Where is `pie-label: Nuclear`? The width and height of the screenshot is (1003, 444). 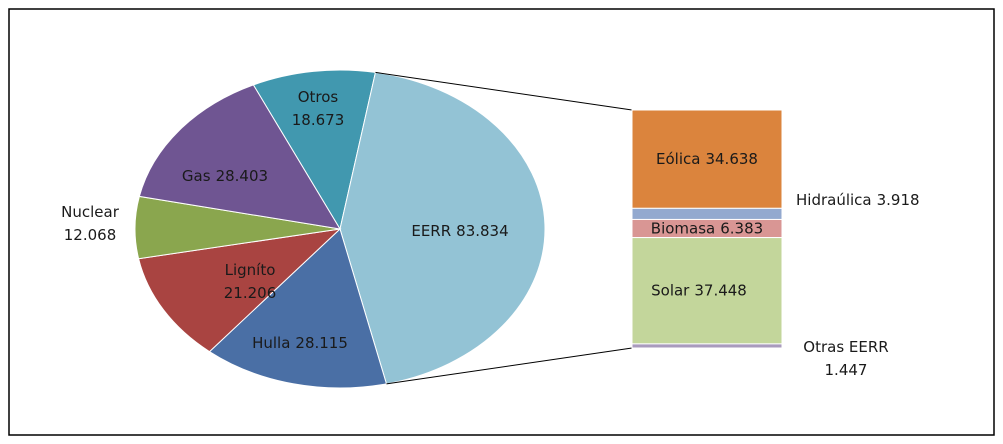 pie-label: Nuclear is located at coordinates (90, 212).